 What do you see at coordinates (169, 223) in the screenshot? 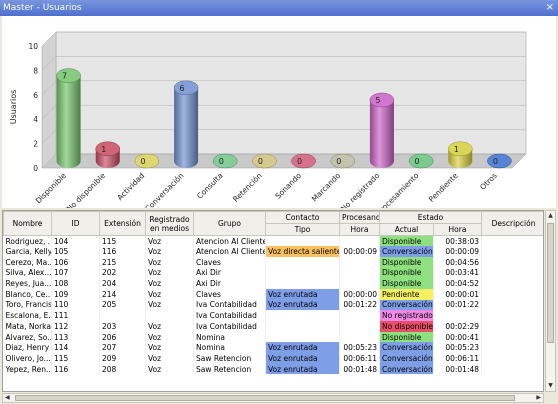
I see `col-header-registrado: Registrado en medios` at bounding box center [169, 223].